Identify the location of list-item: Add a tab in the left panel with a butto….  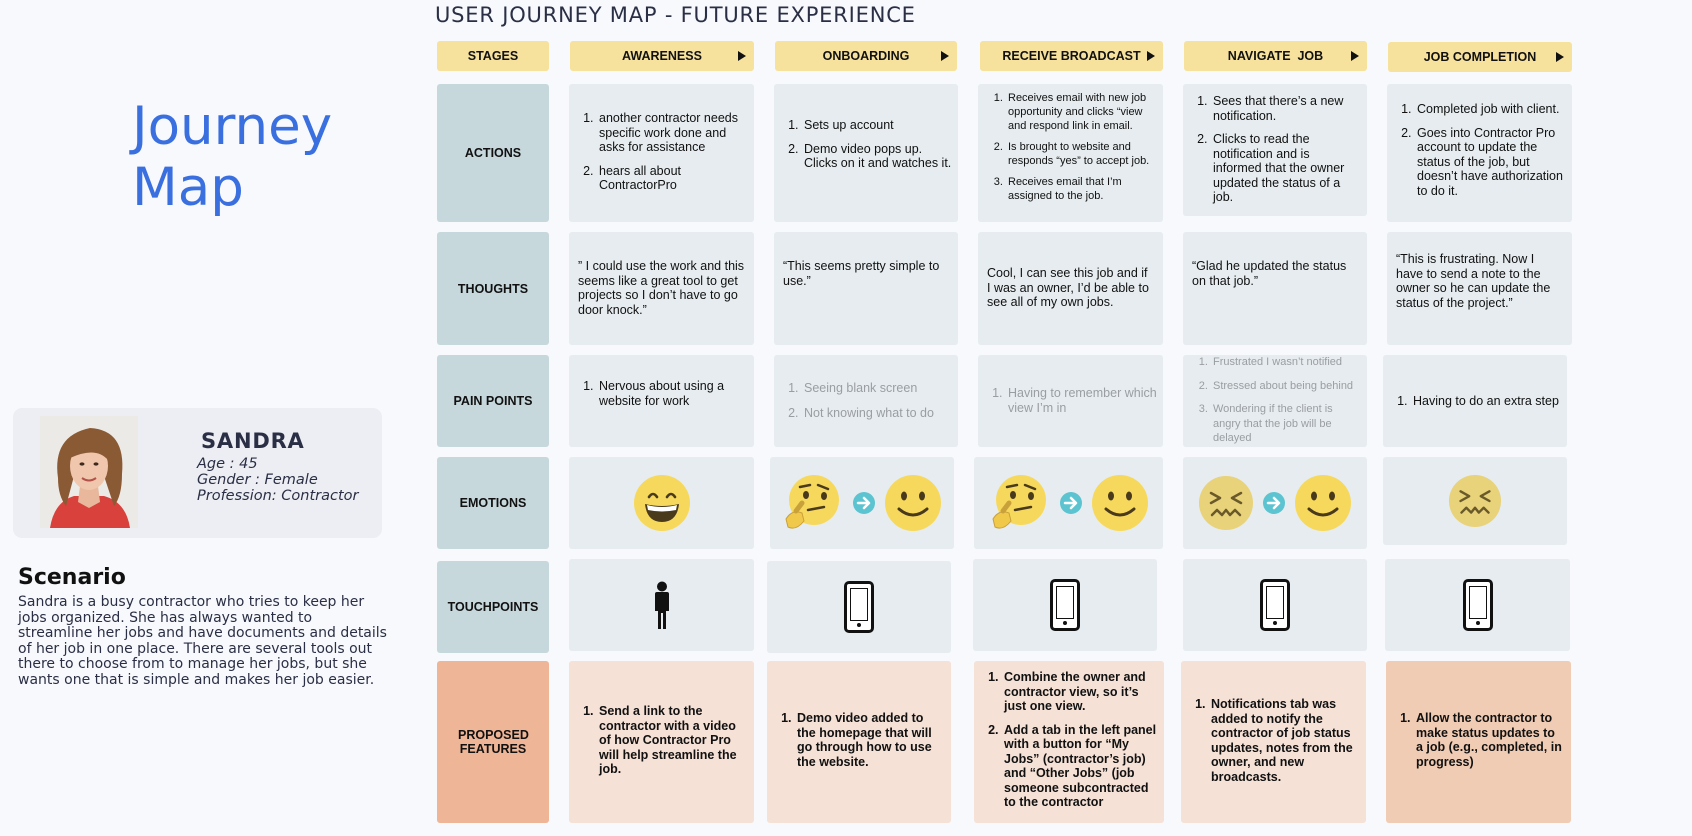
(1080, 766).